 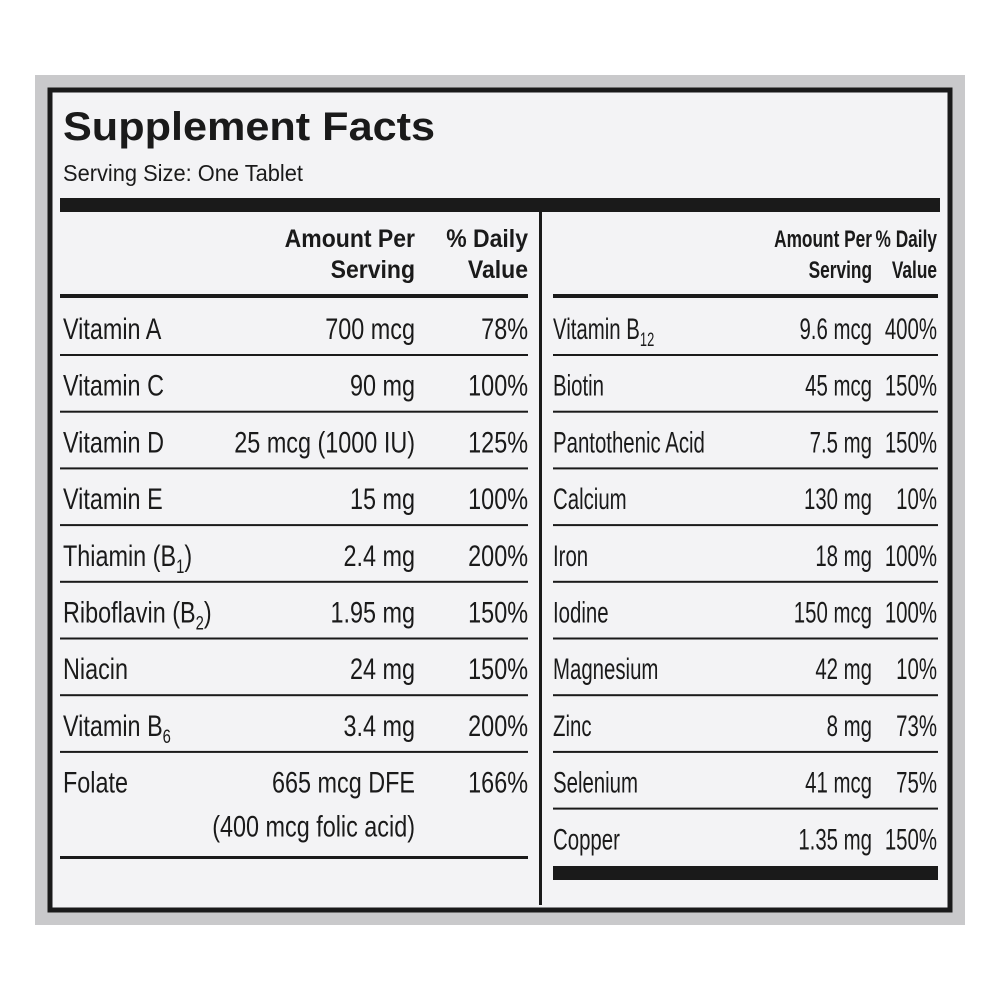 I want to click on name: Selenium, so click(x=595, y=783).